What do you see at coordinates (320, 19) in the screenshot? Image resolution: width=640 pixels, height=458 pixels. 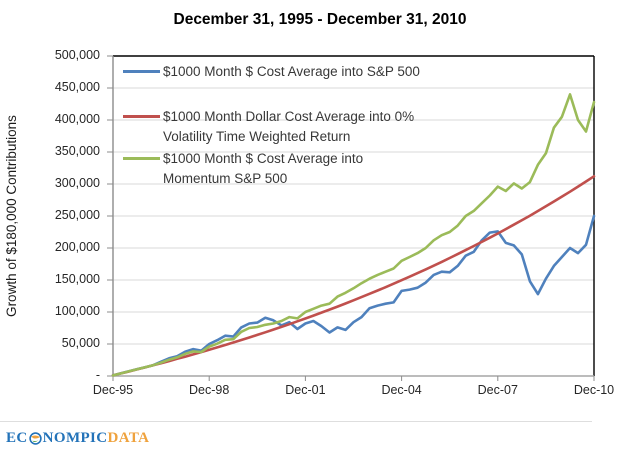 I see `chart-title: December 31, 1995 - December 31, 2010` at bounding box center [320, 19].